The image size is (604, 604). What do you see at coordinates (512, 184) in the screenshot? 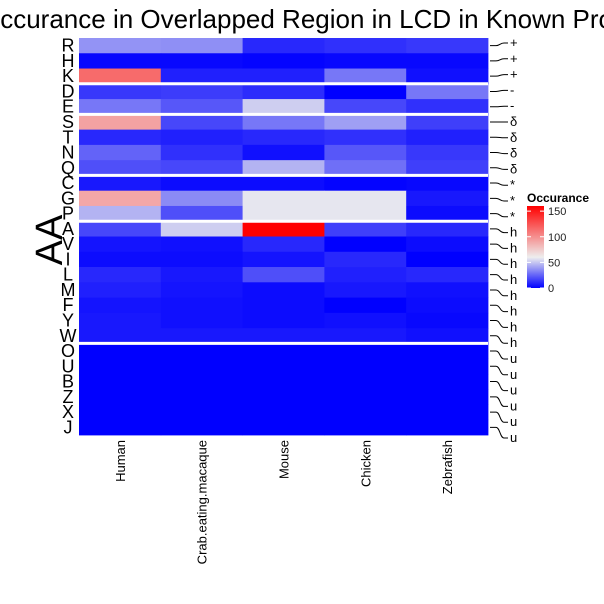
I see `row-group-symbol: *` at bounding box center [512, 184].